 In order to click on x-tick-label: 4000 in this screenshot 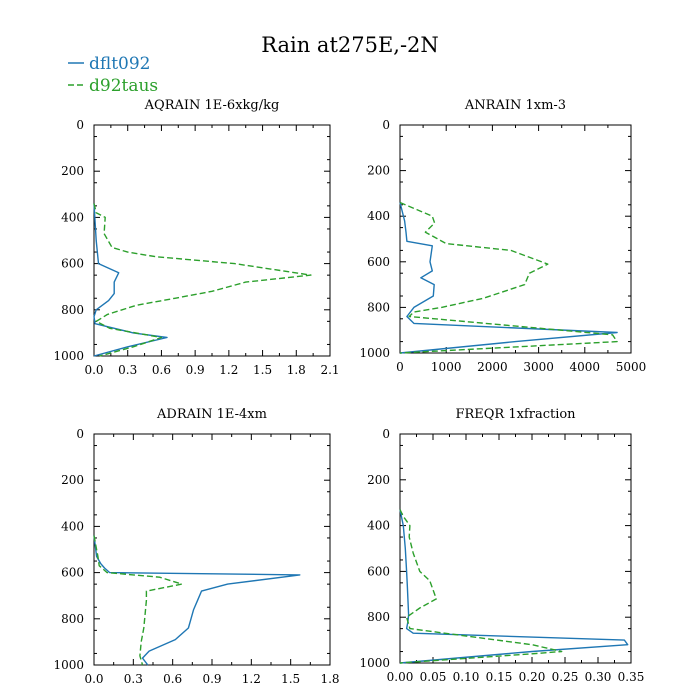, I will do `click(585, 367)`.